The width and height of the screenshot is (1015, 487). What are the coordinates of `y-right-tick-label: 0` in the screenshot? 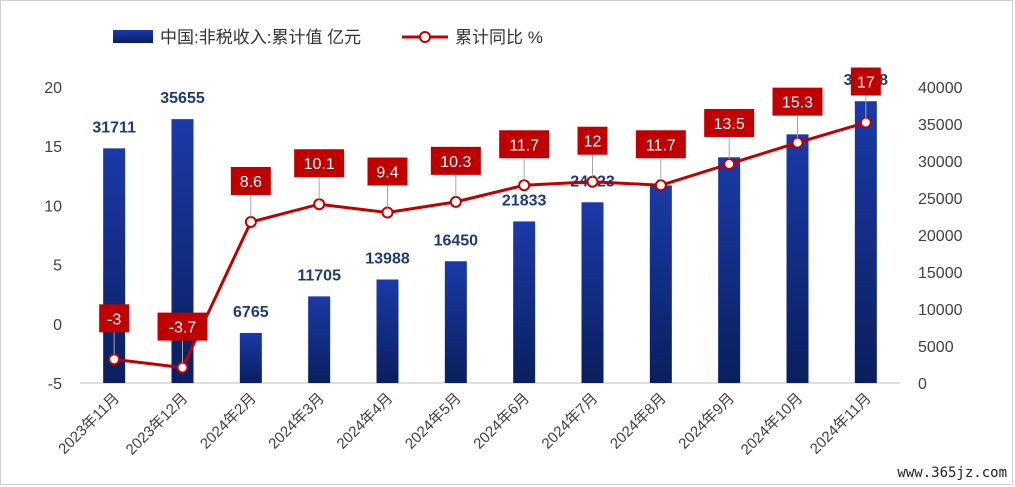 It's located at (922, 384).